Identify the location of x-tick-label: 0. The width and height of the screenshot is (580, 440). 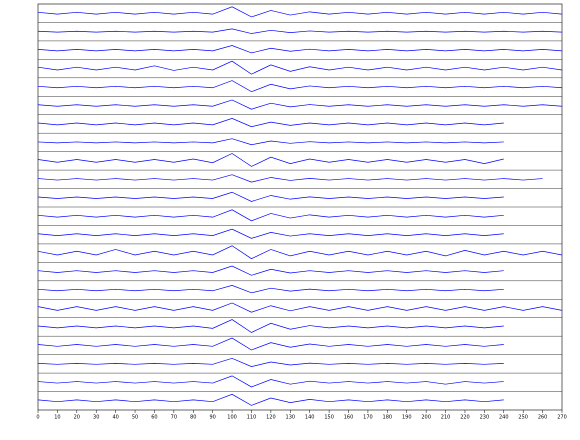
(37, 418).